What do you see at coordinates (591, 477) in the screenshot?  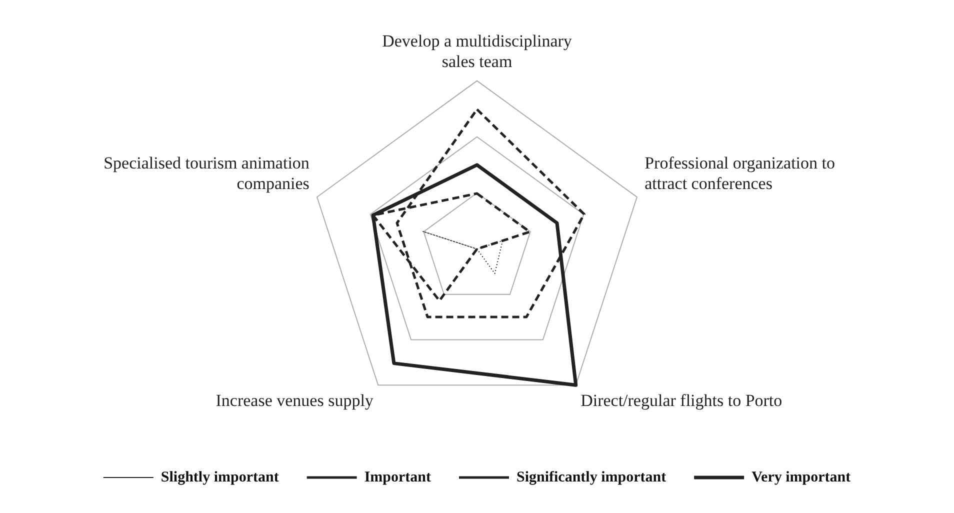 I see `legend-label: Significantly important` at bounding box center [591, 477].